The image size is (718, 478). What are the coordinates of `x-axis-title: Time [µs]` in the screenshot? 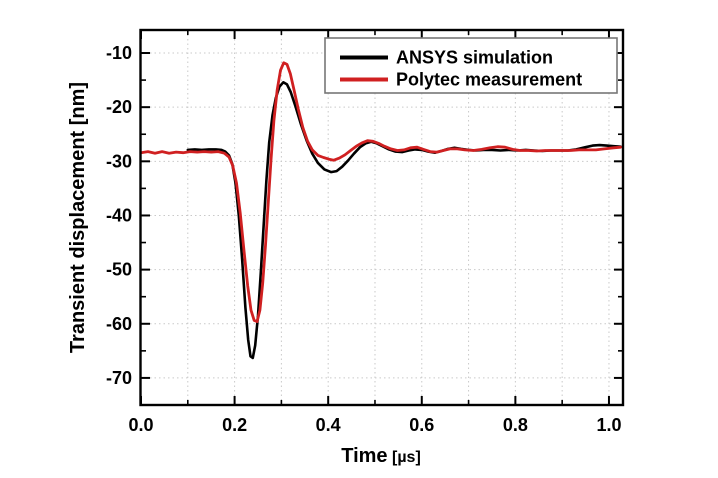 It's located at (381, 456).